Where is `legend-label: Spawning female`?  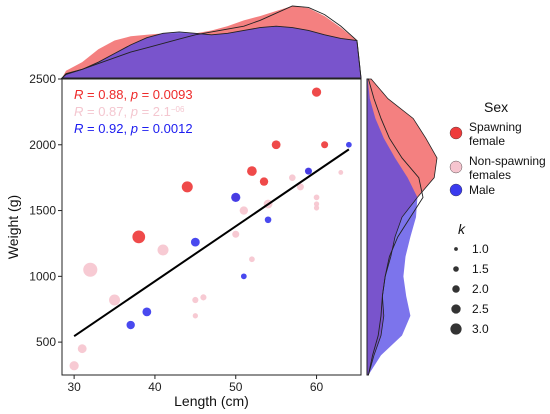
legend-label: Spawning female is located at coordinates (495, 134).